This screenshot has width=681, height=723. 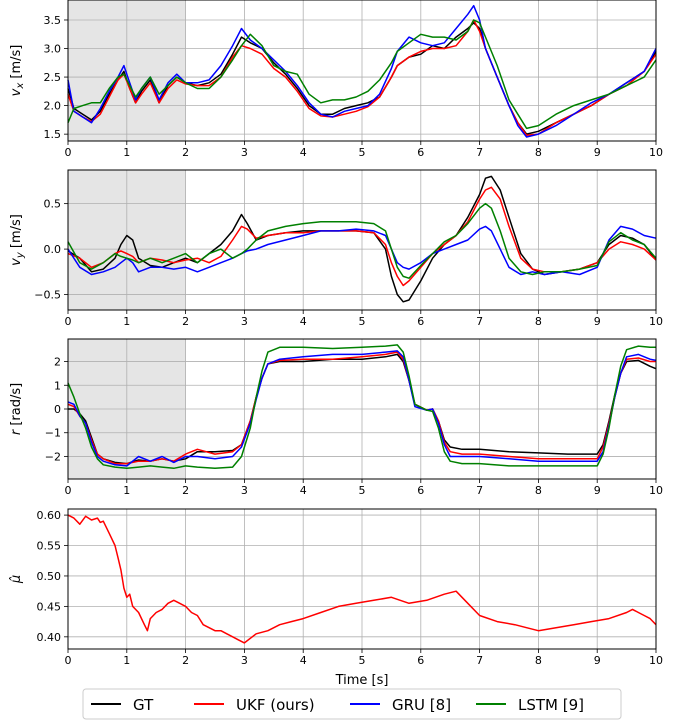 I want to click on y-tick-label: 0.55, so click(x=49, y=546).